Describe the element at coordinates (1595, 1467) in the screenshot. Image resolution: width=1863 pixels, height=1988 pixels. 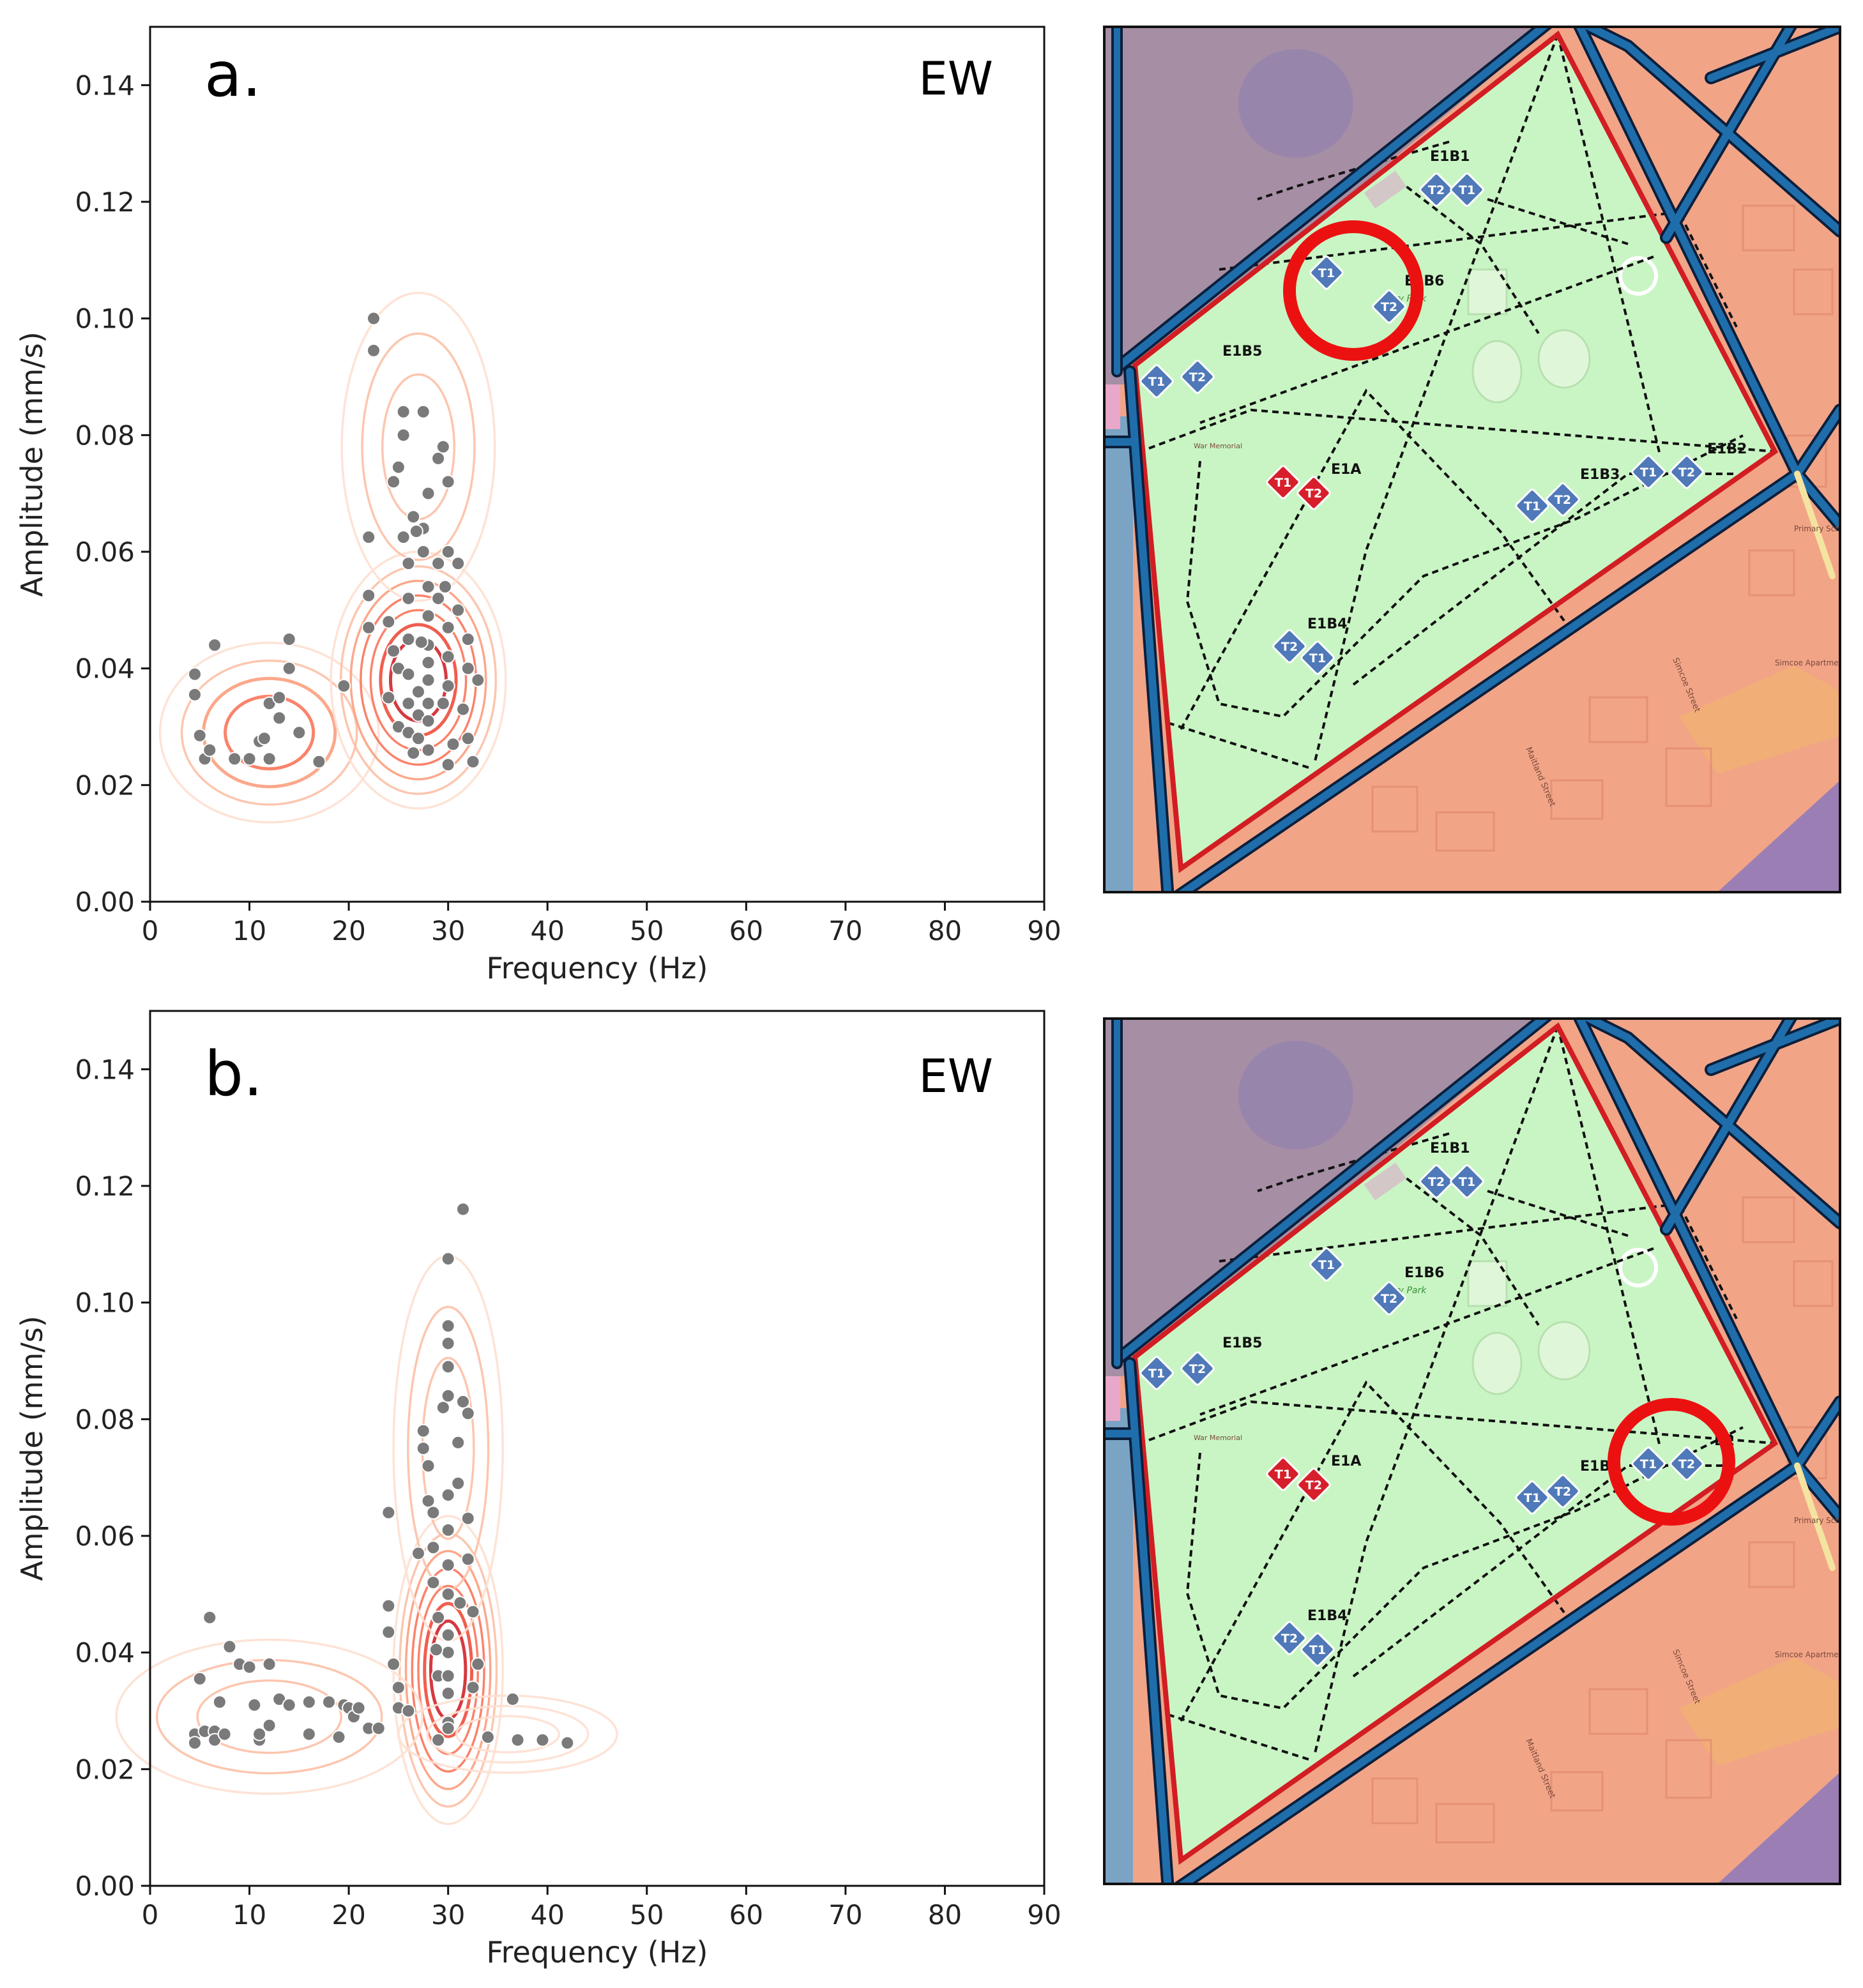
I see `zone-label: E1B` at that location.